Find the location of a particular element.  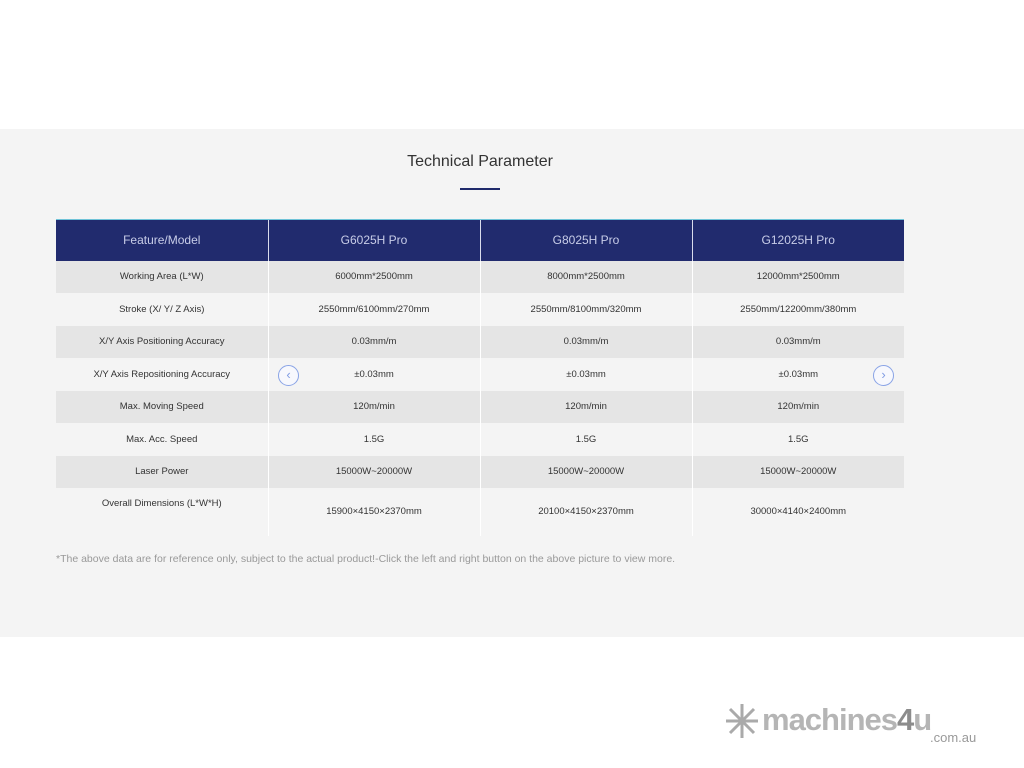

column-header: G12025H Pro is located at coordinates (797, 240).